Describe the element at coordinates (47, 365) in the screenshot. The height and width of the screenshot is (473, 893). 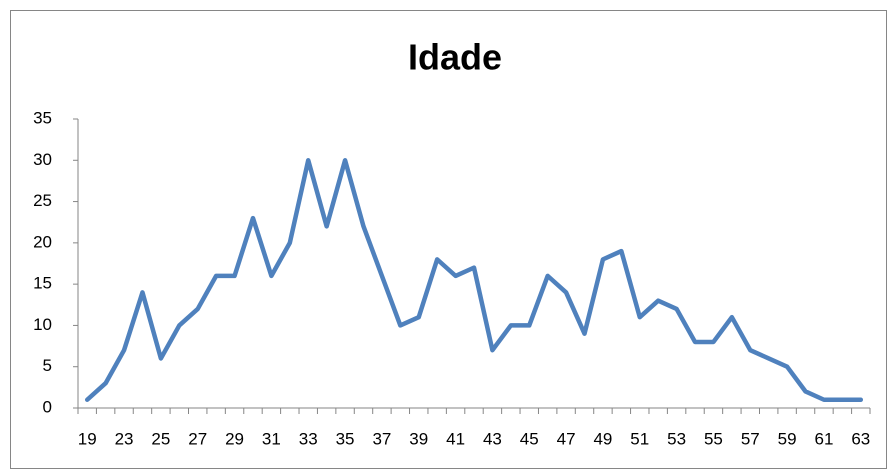
I see `y-tick-label: 5` at that location.